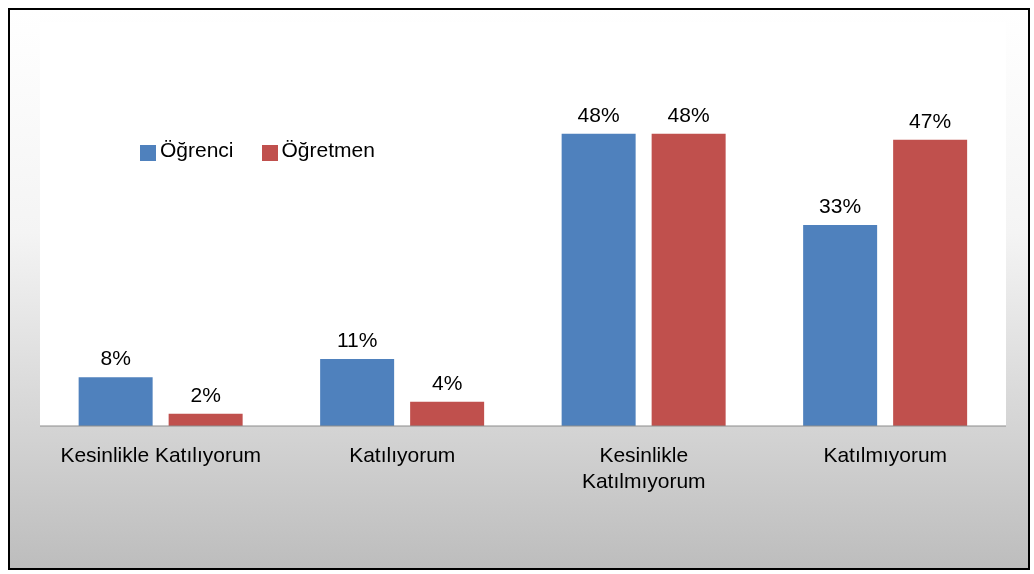  I want to click on data-label: 4%, so click(447, 382).